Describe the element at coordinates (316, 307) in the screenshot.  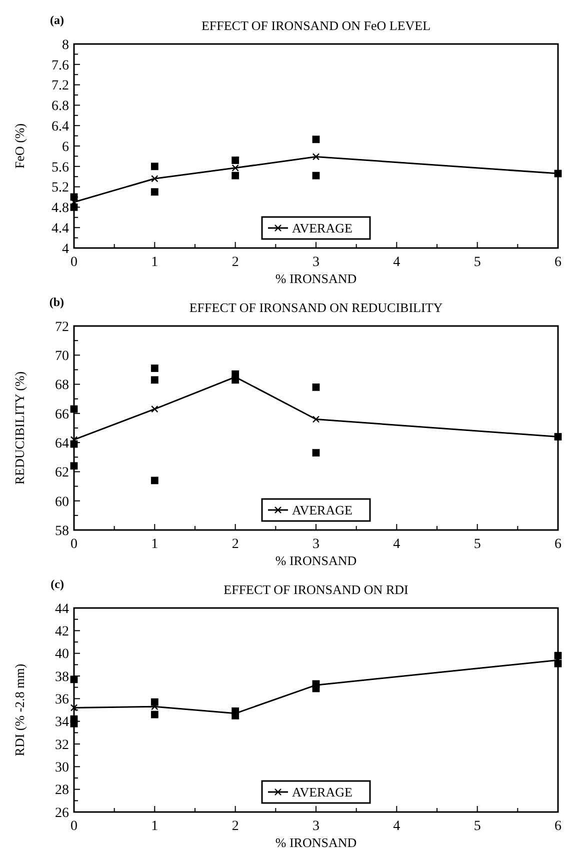
I see `chart-title: EFFECT OF IRONSAND ON REDUCIBILITY` at that location.